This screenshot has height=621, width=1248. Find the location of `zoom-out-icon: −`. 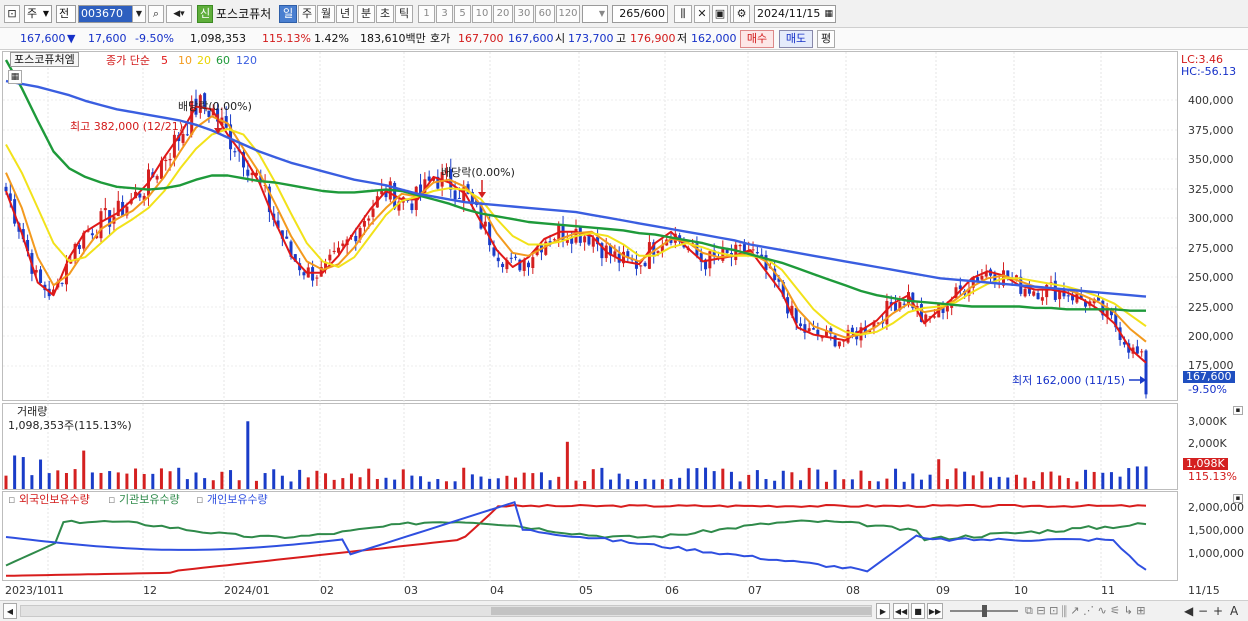

zoom-out-icon: − is located at coordinates (1203, 611).